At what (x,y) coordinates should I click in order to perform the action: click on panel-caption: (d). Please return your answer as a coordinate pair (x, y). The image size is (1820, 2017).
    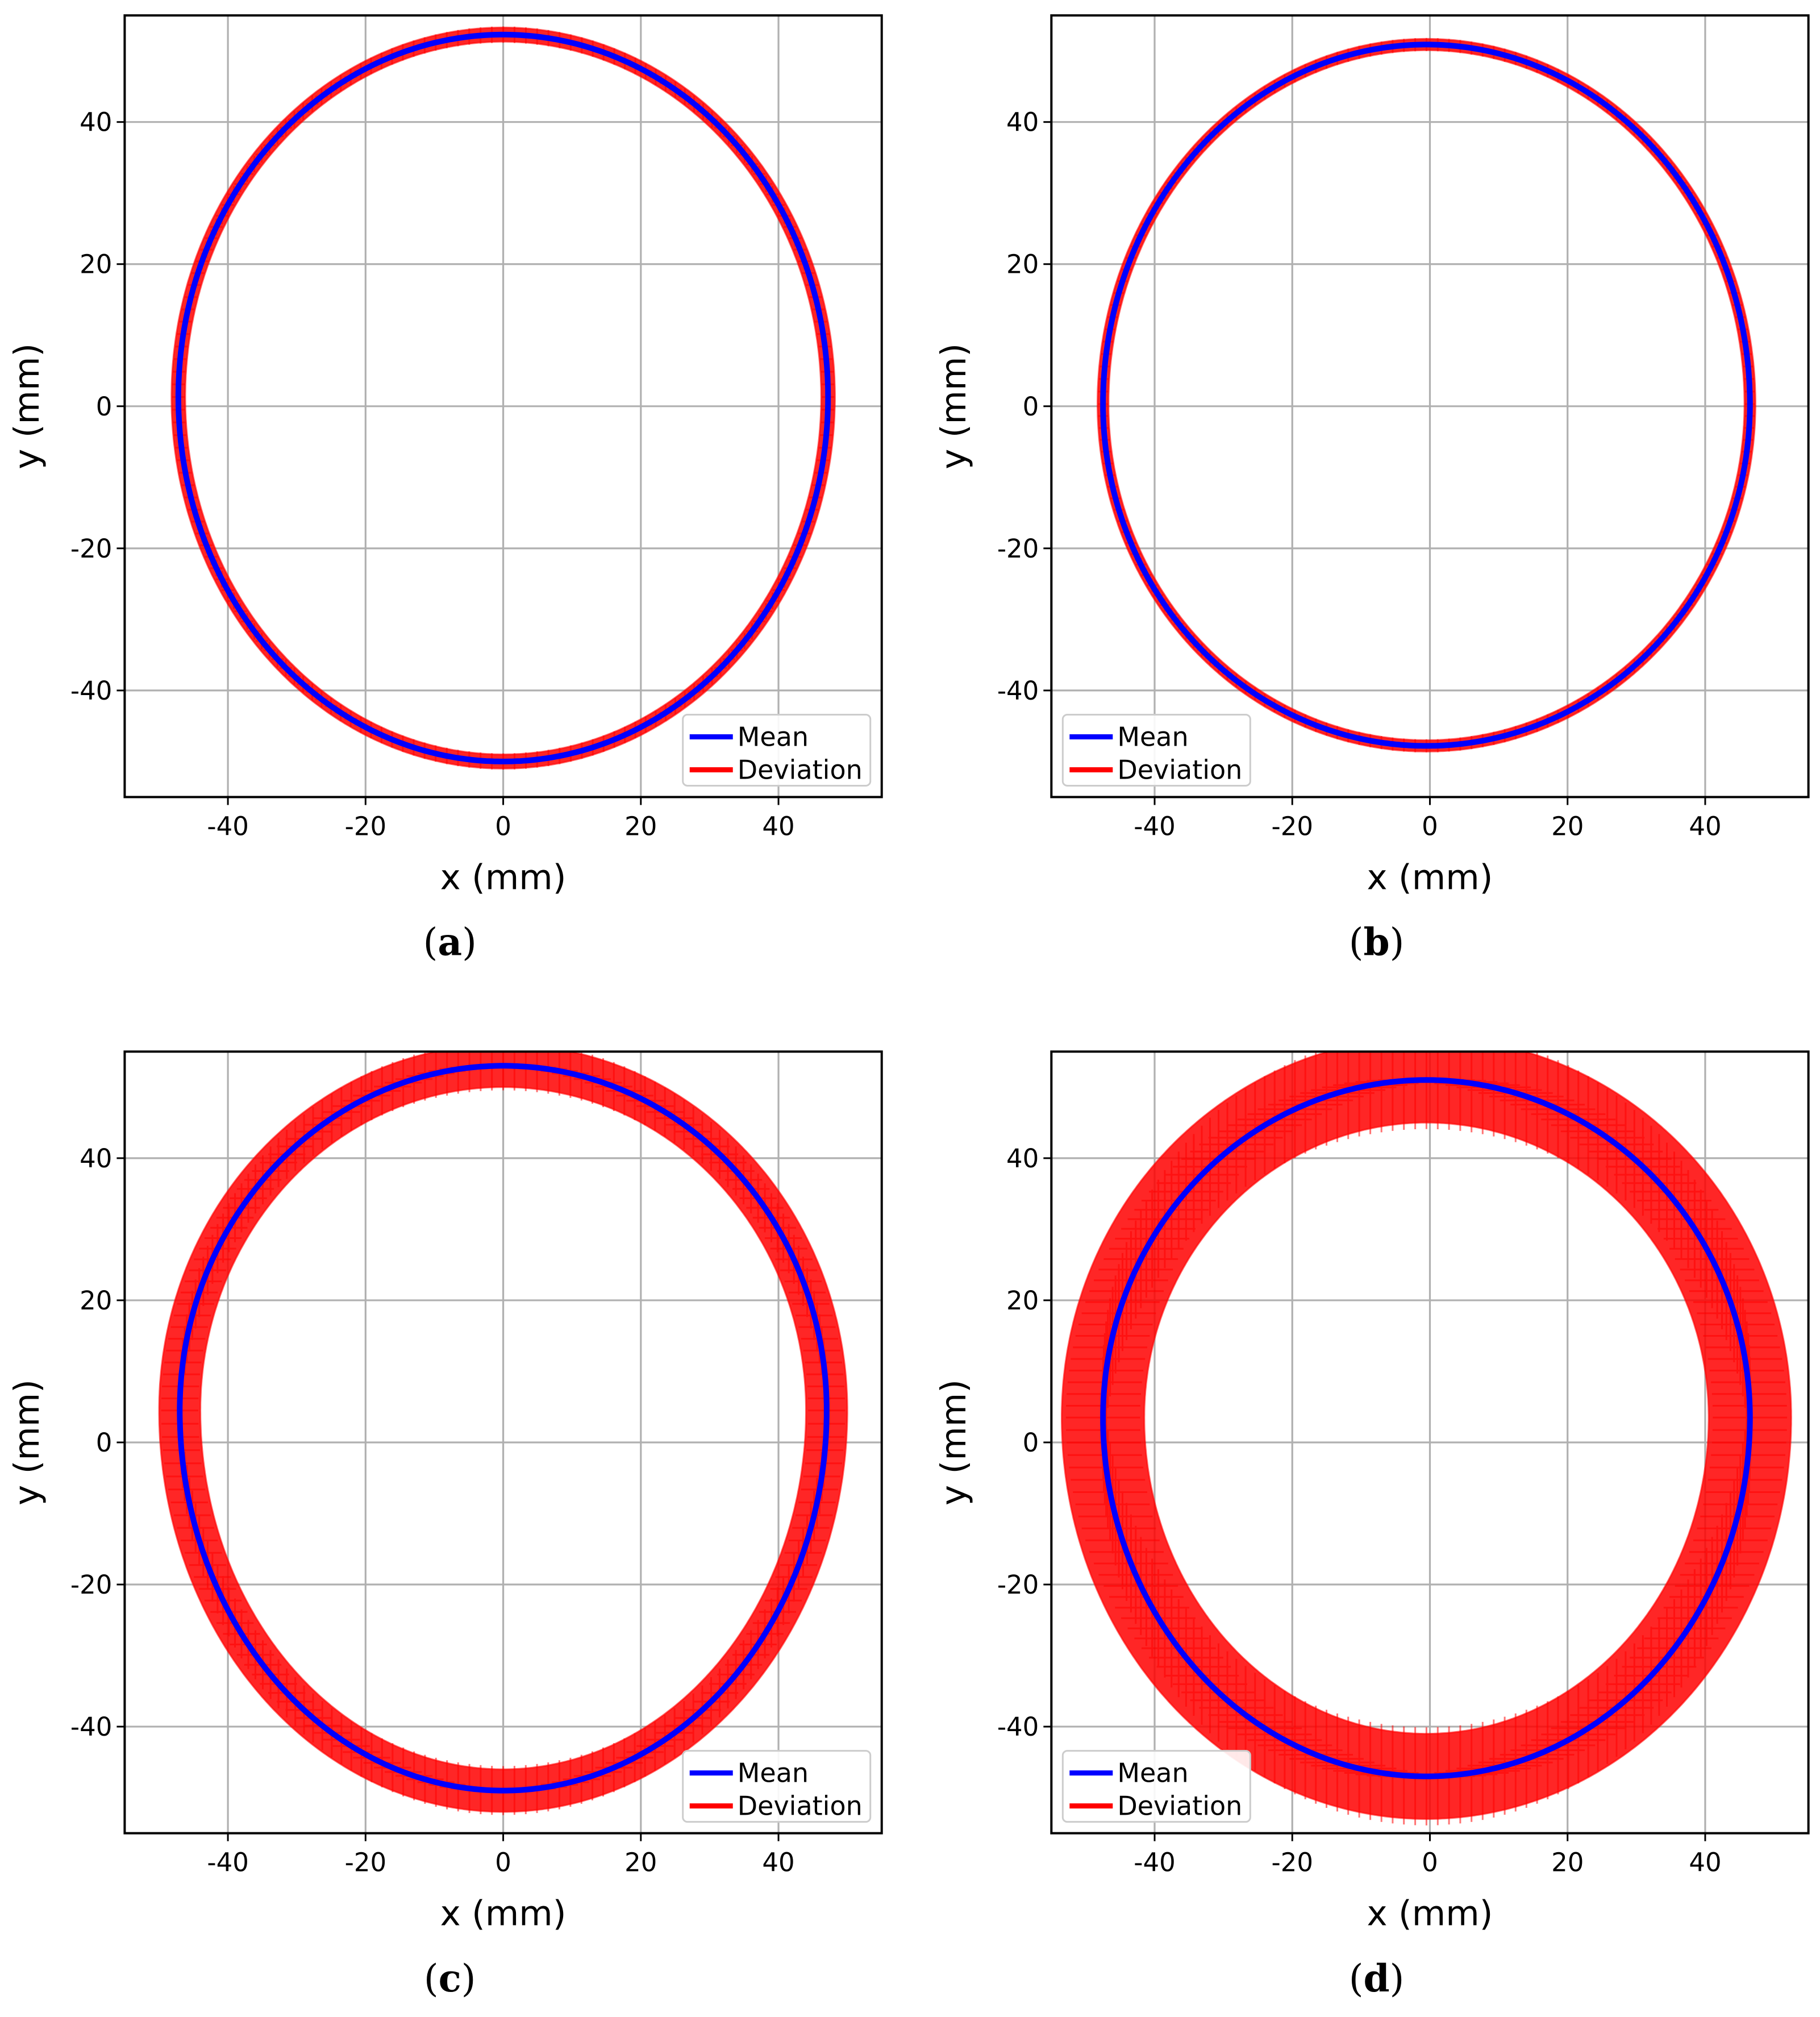
    Looking at the image, I should click on (1377, 1979).